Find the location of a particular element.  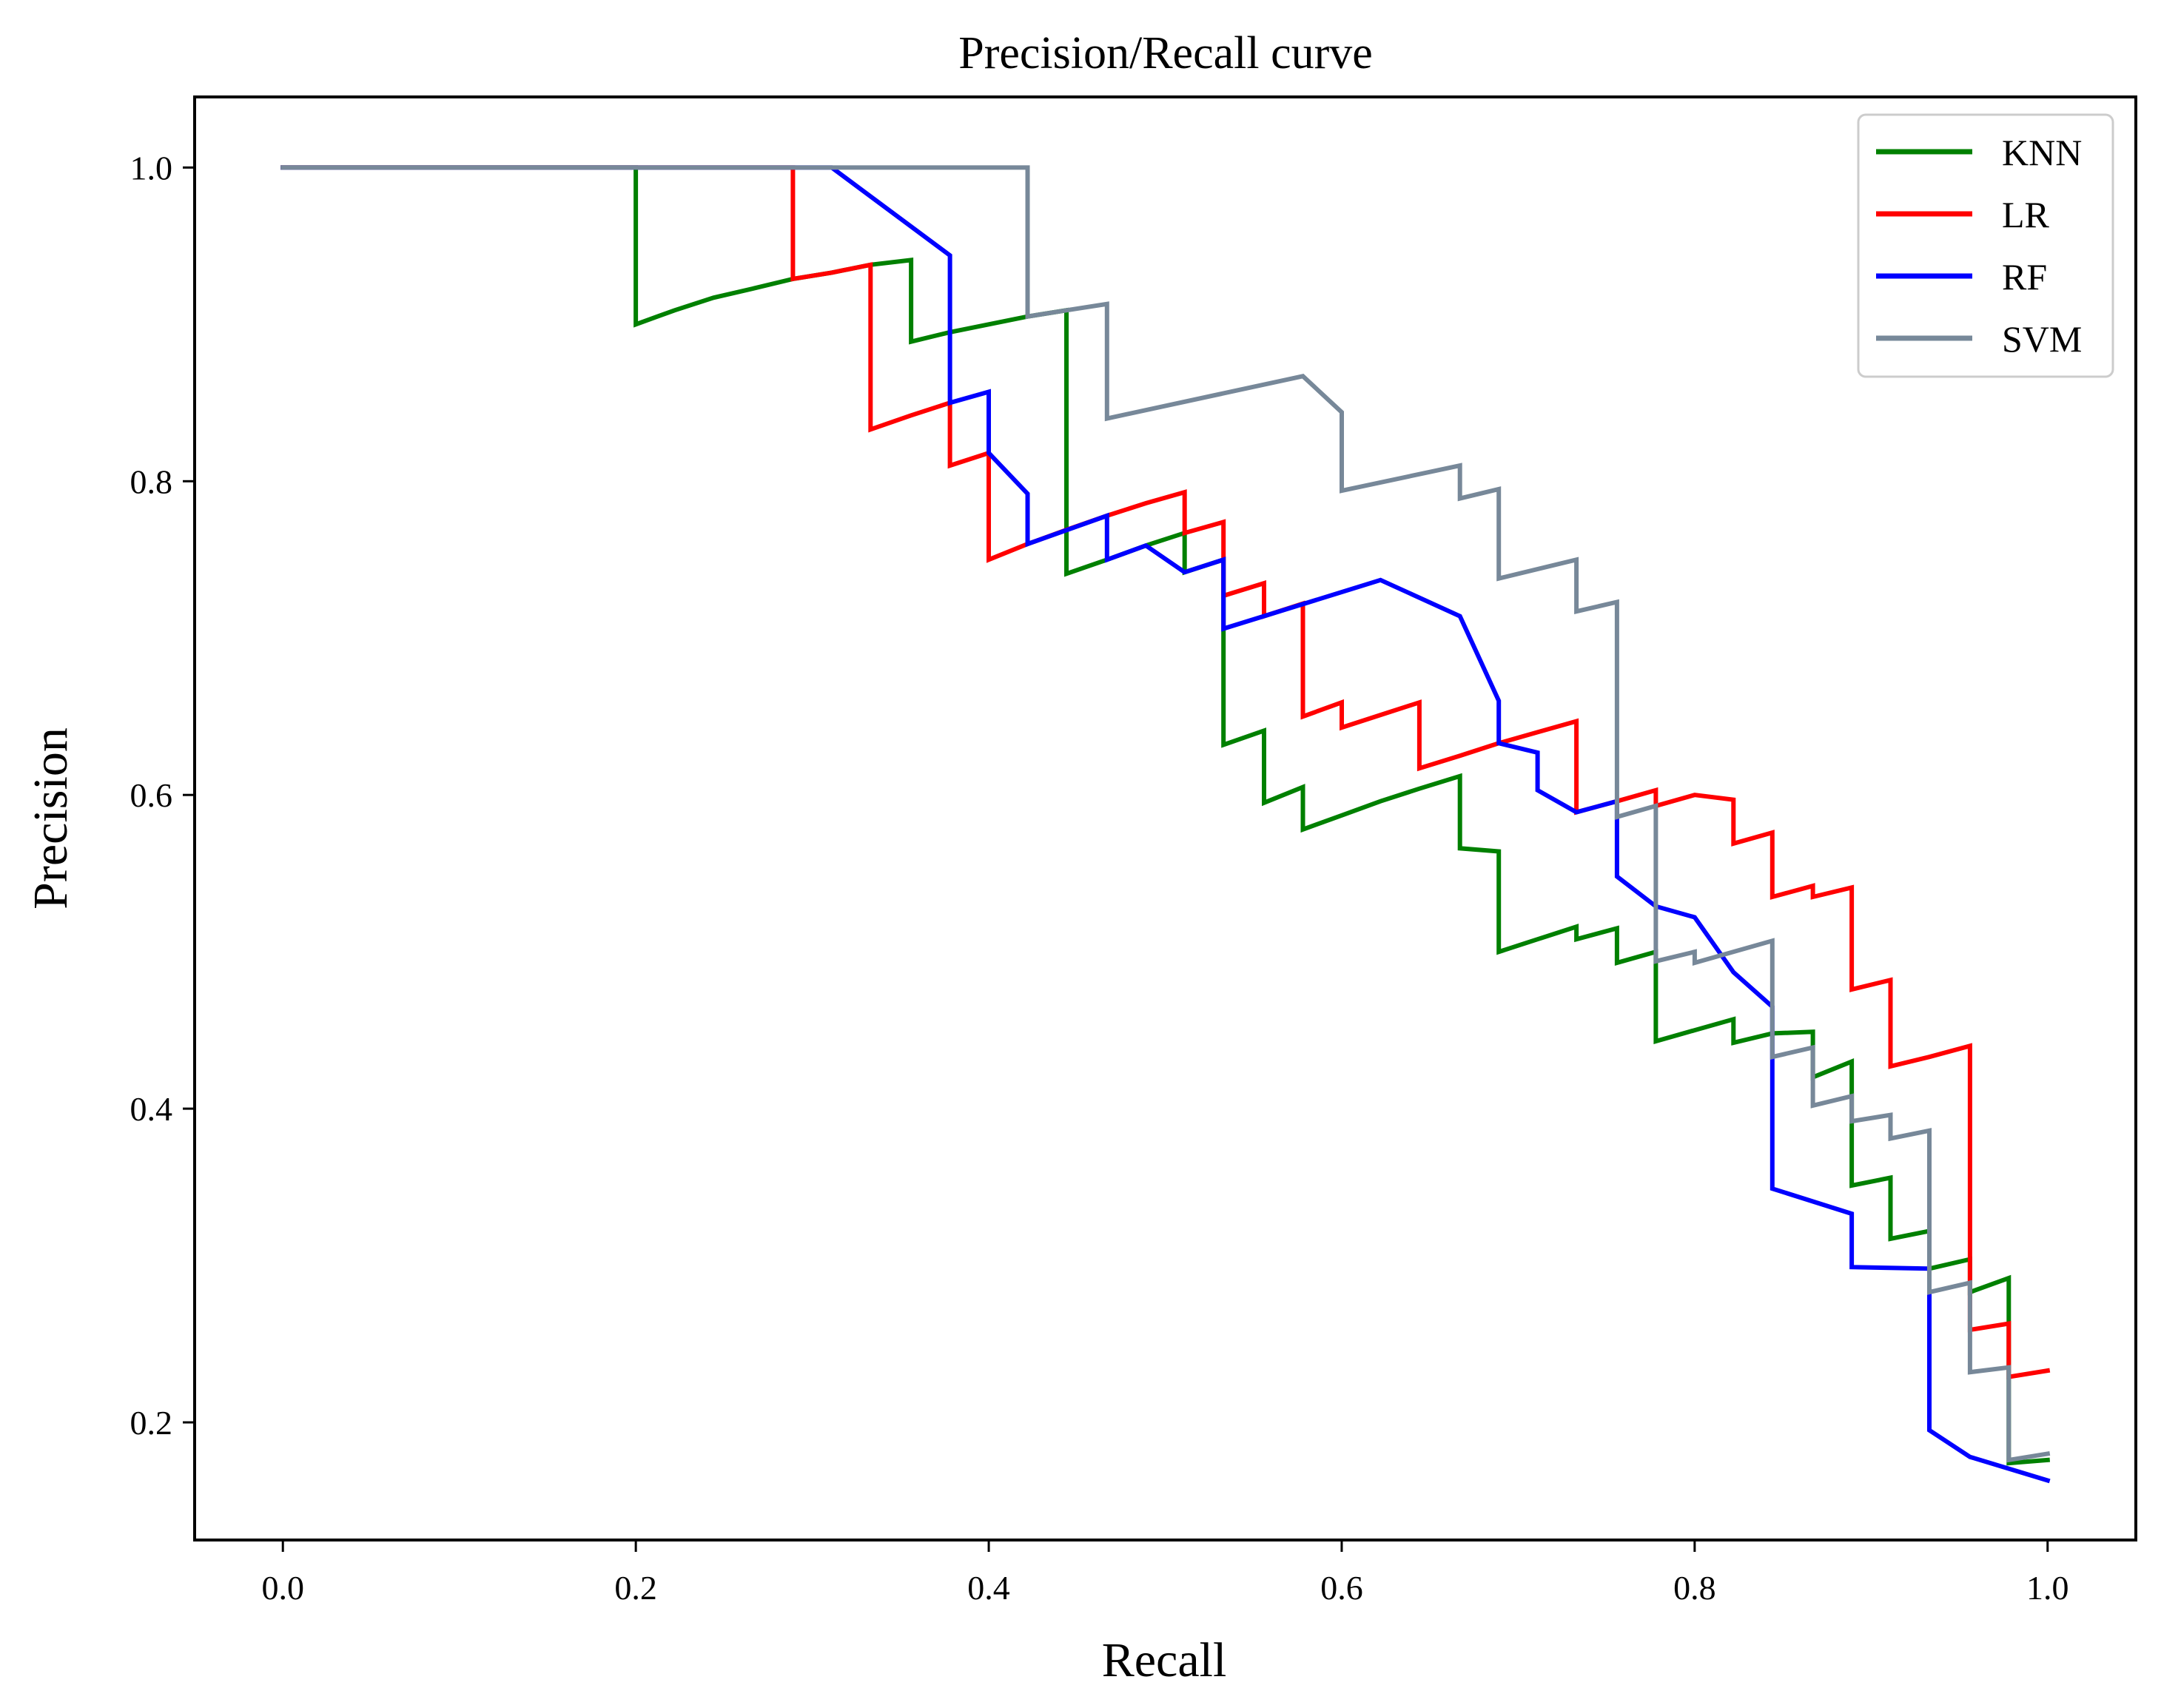

x-tick-label: 0.6 is located at coordinates (1341, 1588).